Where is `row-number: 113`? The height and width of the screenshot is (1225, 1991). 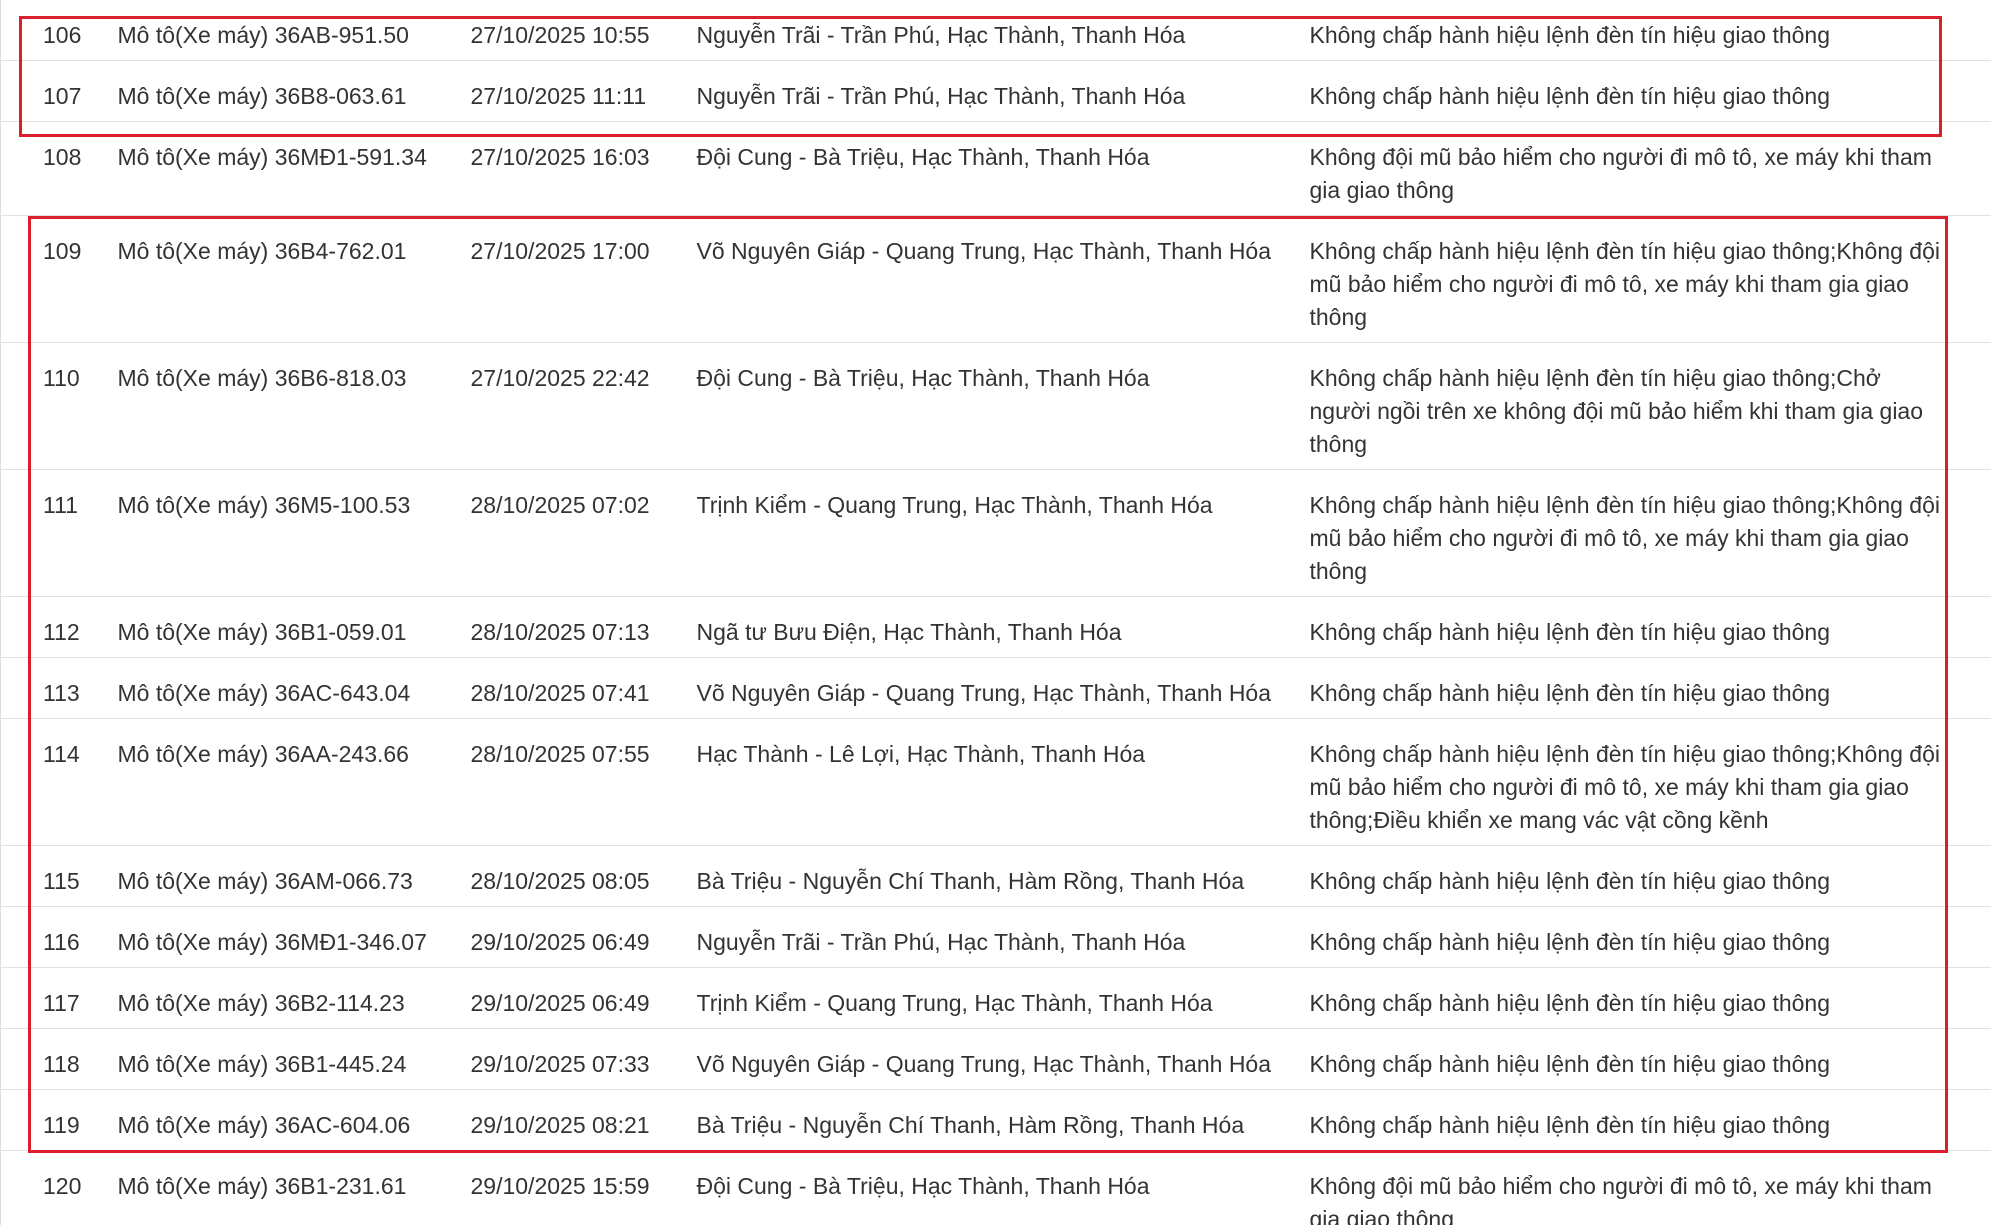 row-number: 113 is located at coordinates (59, 688).